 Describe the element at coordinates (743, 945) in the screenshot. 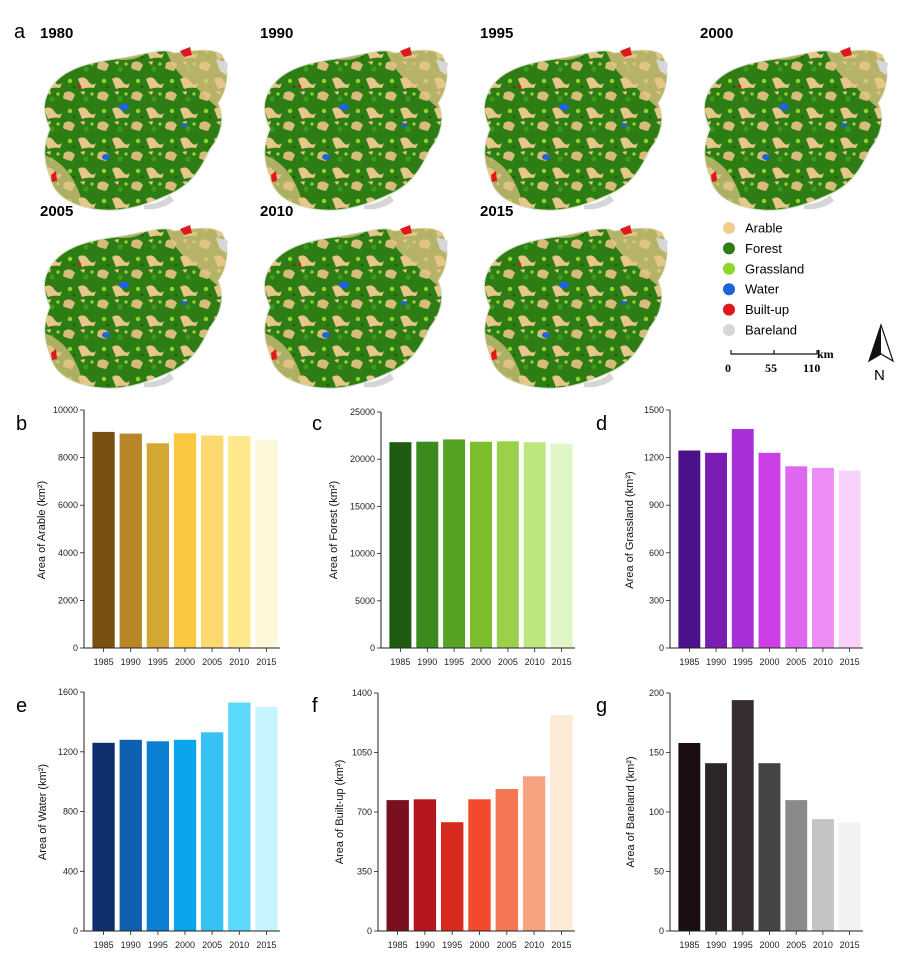

I see `x-tick-label: 1995` at that location.